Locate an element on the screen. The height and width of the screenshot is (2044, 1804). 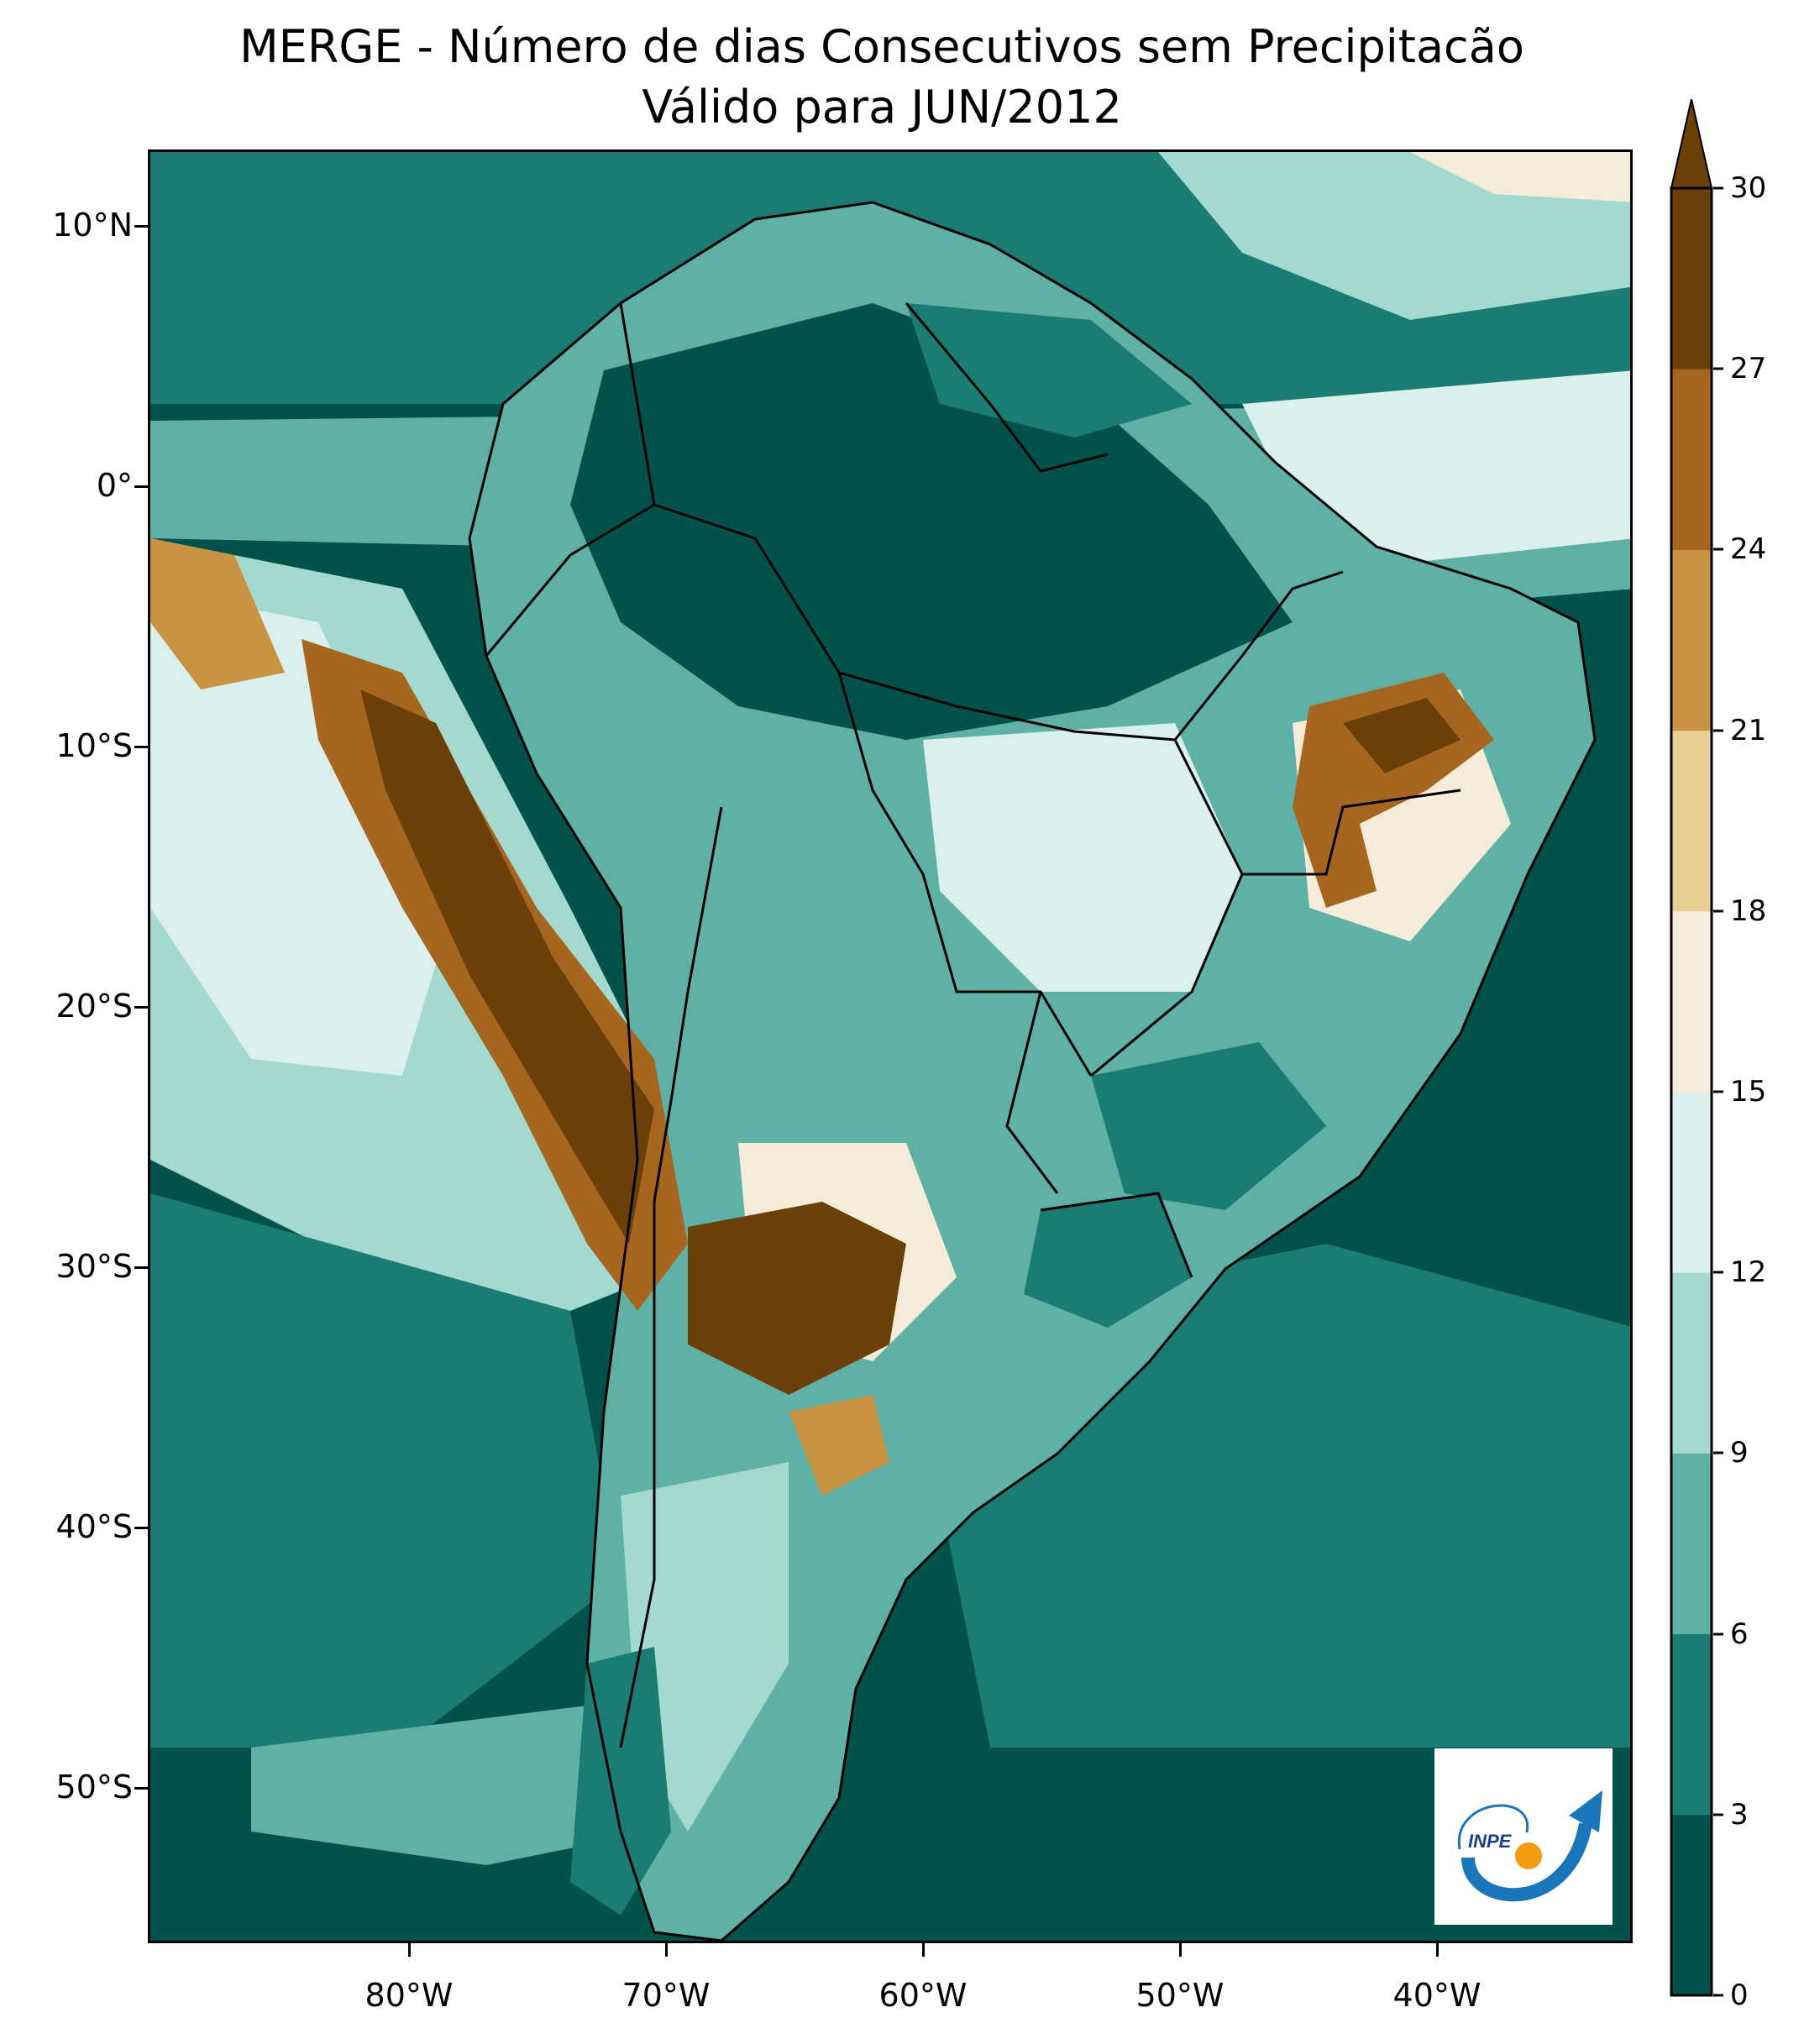
inpe-logo: INPE is located at coordinates (1523, 1836).